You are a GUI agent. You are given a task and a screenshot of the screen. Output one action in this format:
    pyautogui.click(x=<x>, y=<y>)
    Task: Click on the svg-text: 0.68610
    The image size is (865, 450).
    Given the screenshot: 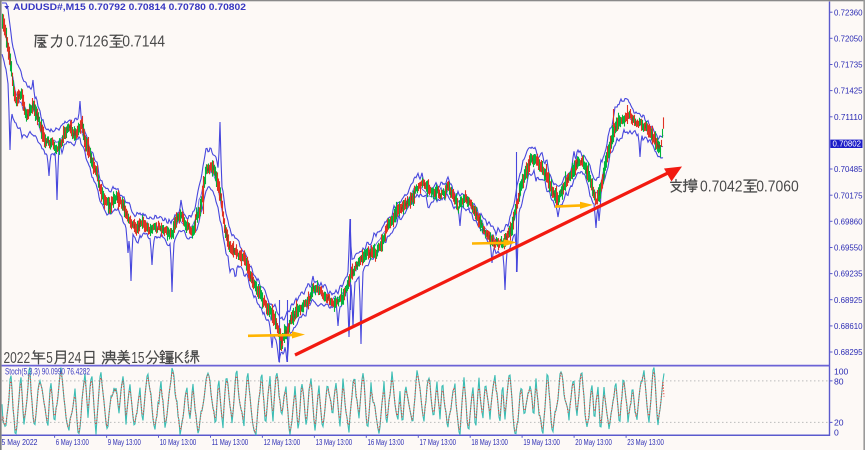 What is the action you would take?
    pyautogui.click(x=848, y=326)
    